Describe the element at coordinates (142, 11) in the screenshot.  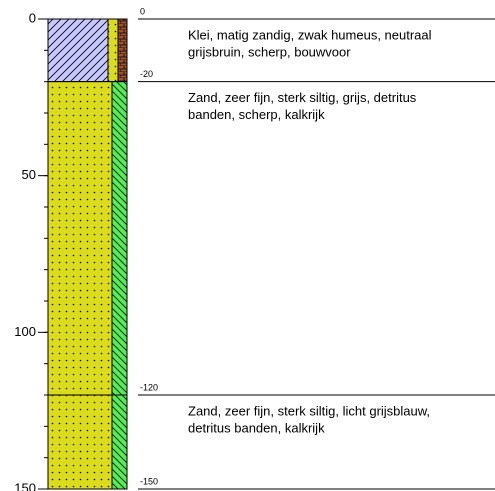
I see `boundary-label: 0` at that location.